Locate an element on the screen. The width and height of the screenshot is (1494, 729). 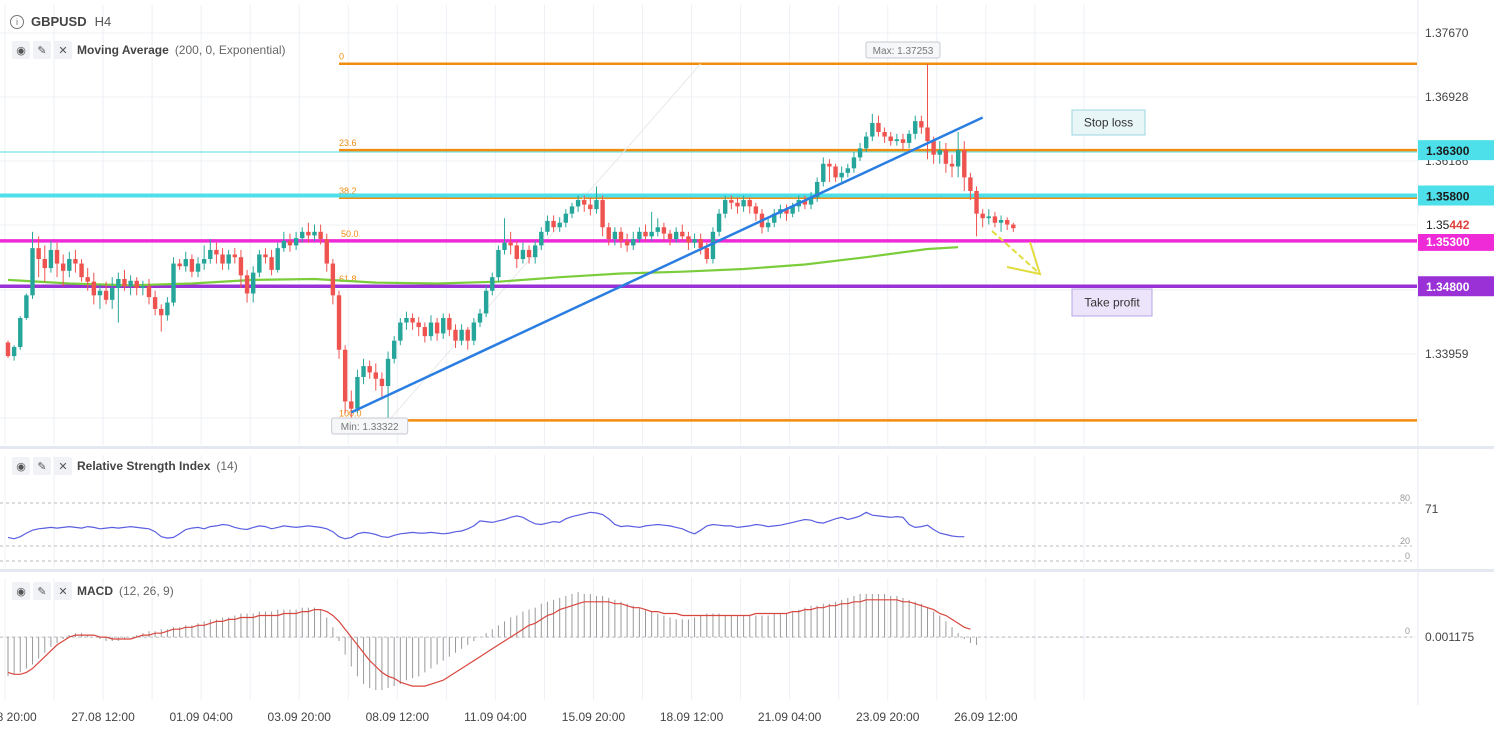
forecast-arrow is located at coordinates (1016, 253).